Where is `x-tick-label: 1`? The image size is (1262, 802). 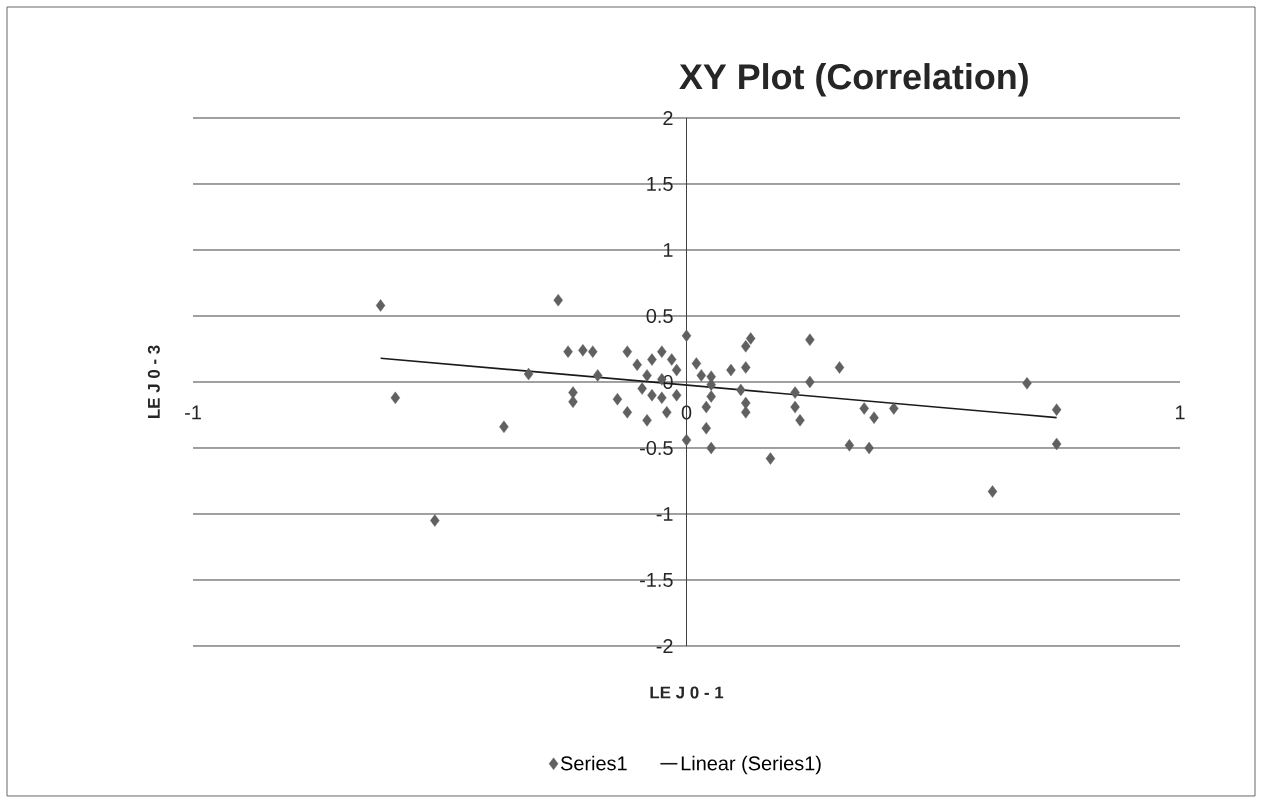 x-tick-label: 1 is located at coordinates (1180, 412).